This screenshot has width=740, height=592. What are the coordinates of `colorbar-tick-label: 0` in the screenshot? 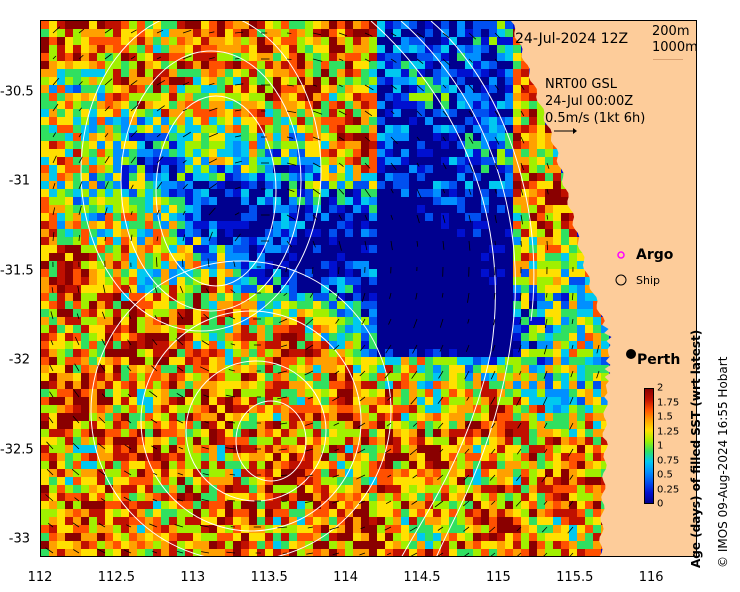 It's located at (660, 504).